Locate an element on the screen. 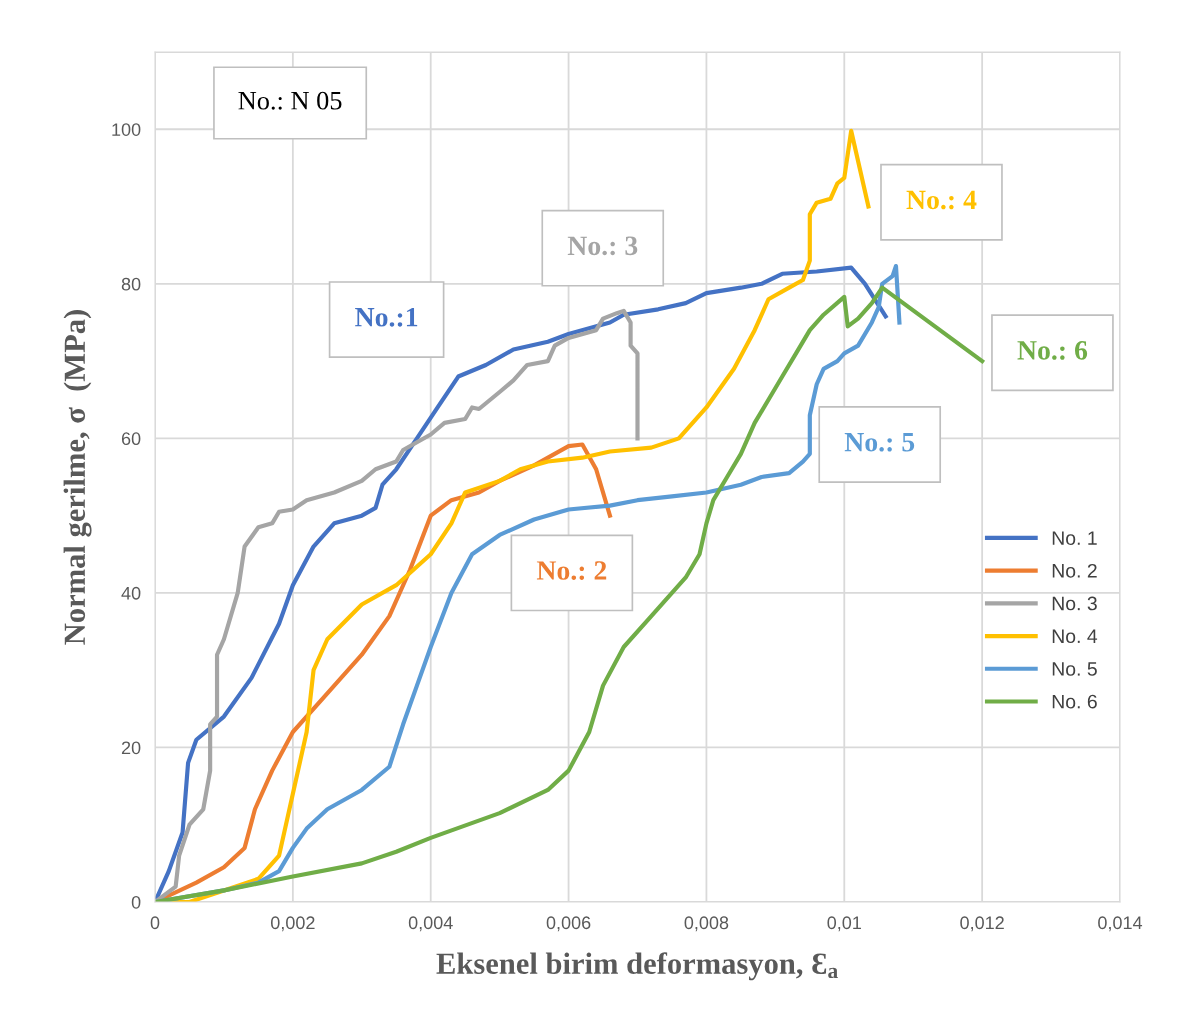 The image size is (1191, 1034). y-axis-title: Normal gerilme, σ (MPa) is located at coordinates (77, 477).